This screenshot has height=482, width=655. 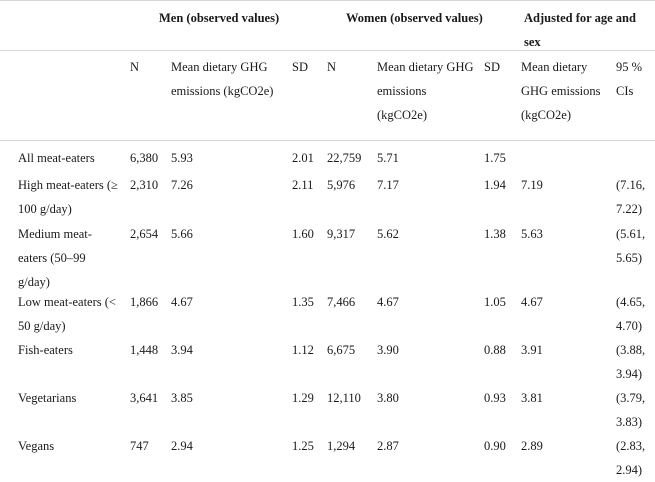 What do you see at coordinates (135, 67) in the screenshot?
I see `col-header-men-n: N` at bounding box center [135, 67].